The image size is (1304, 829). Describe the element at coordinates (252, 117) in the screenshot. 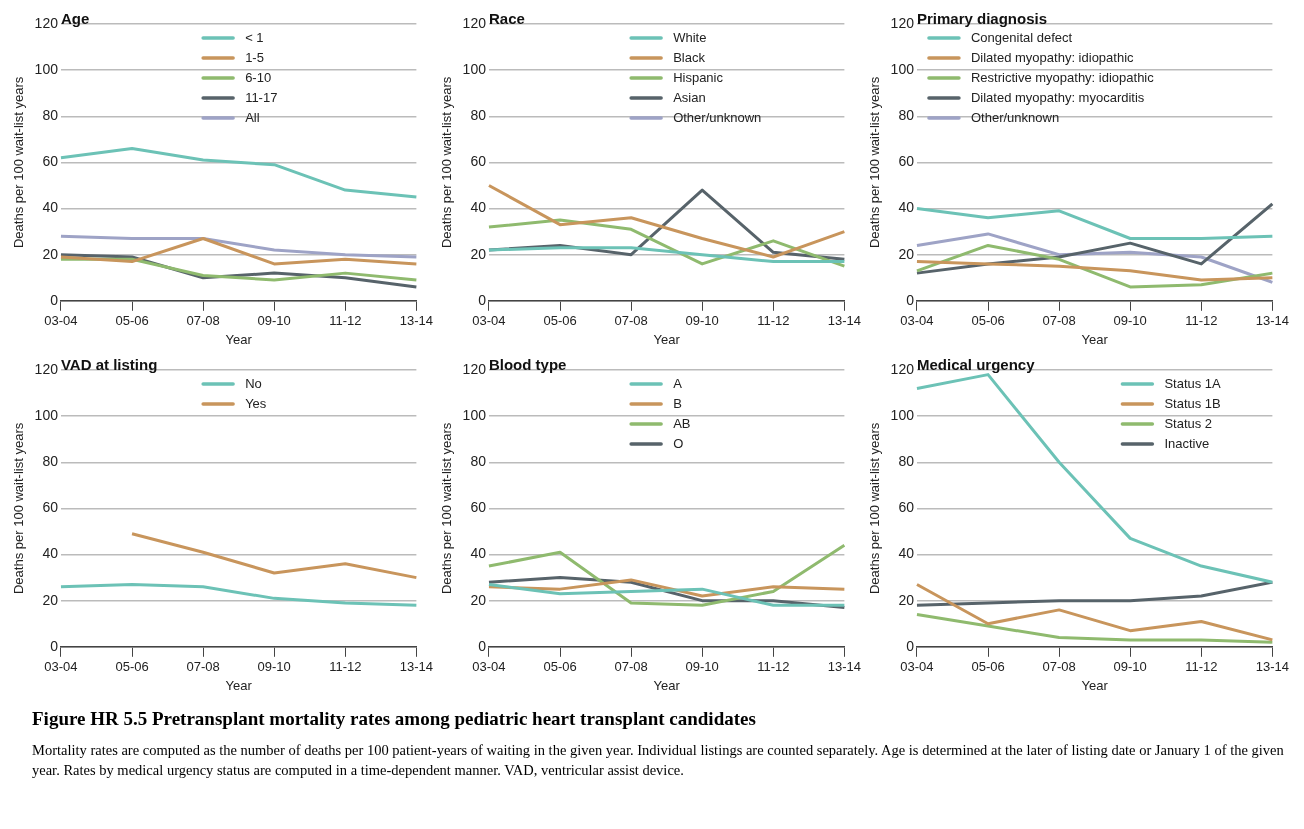

I see `legend-label: All` at that location.